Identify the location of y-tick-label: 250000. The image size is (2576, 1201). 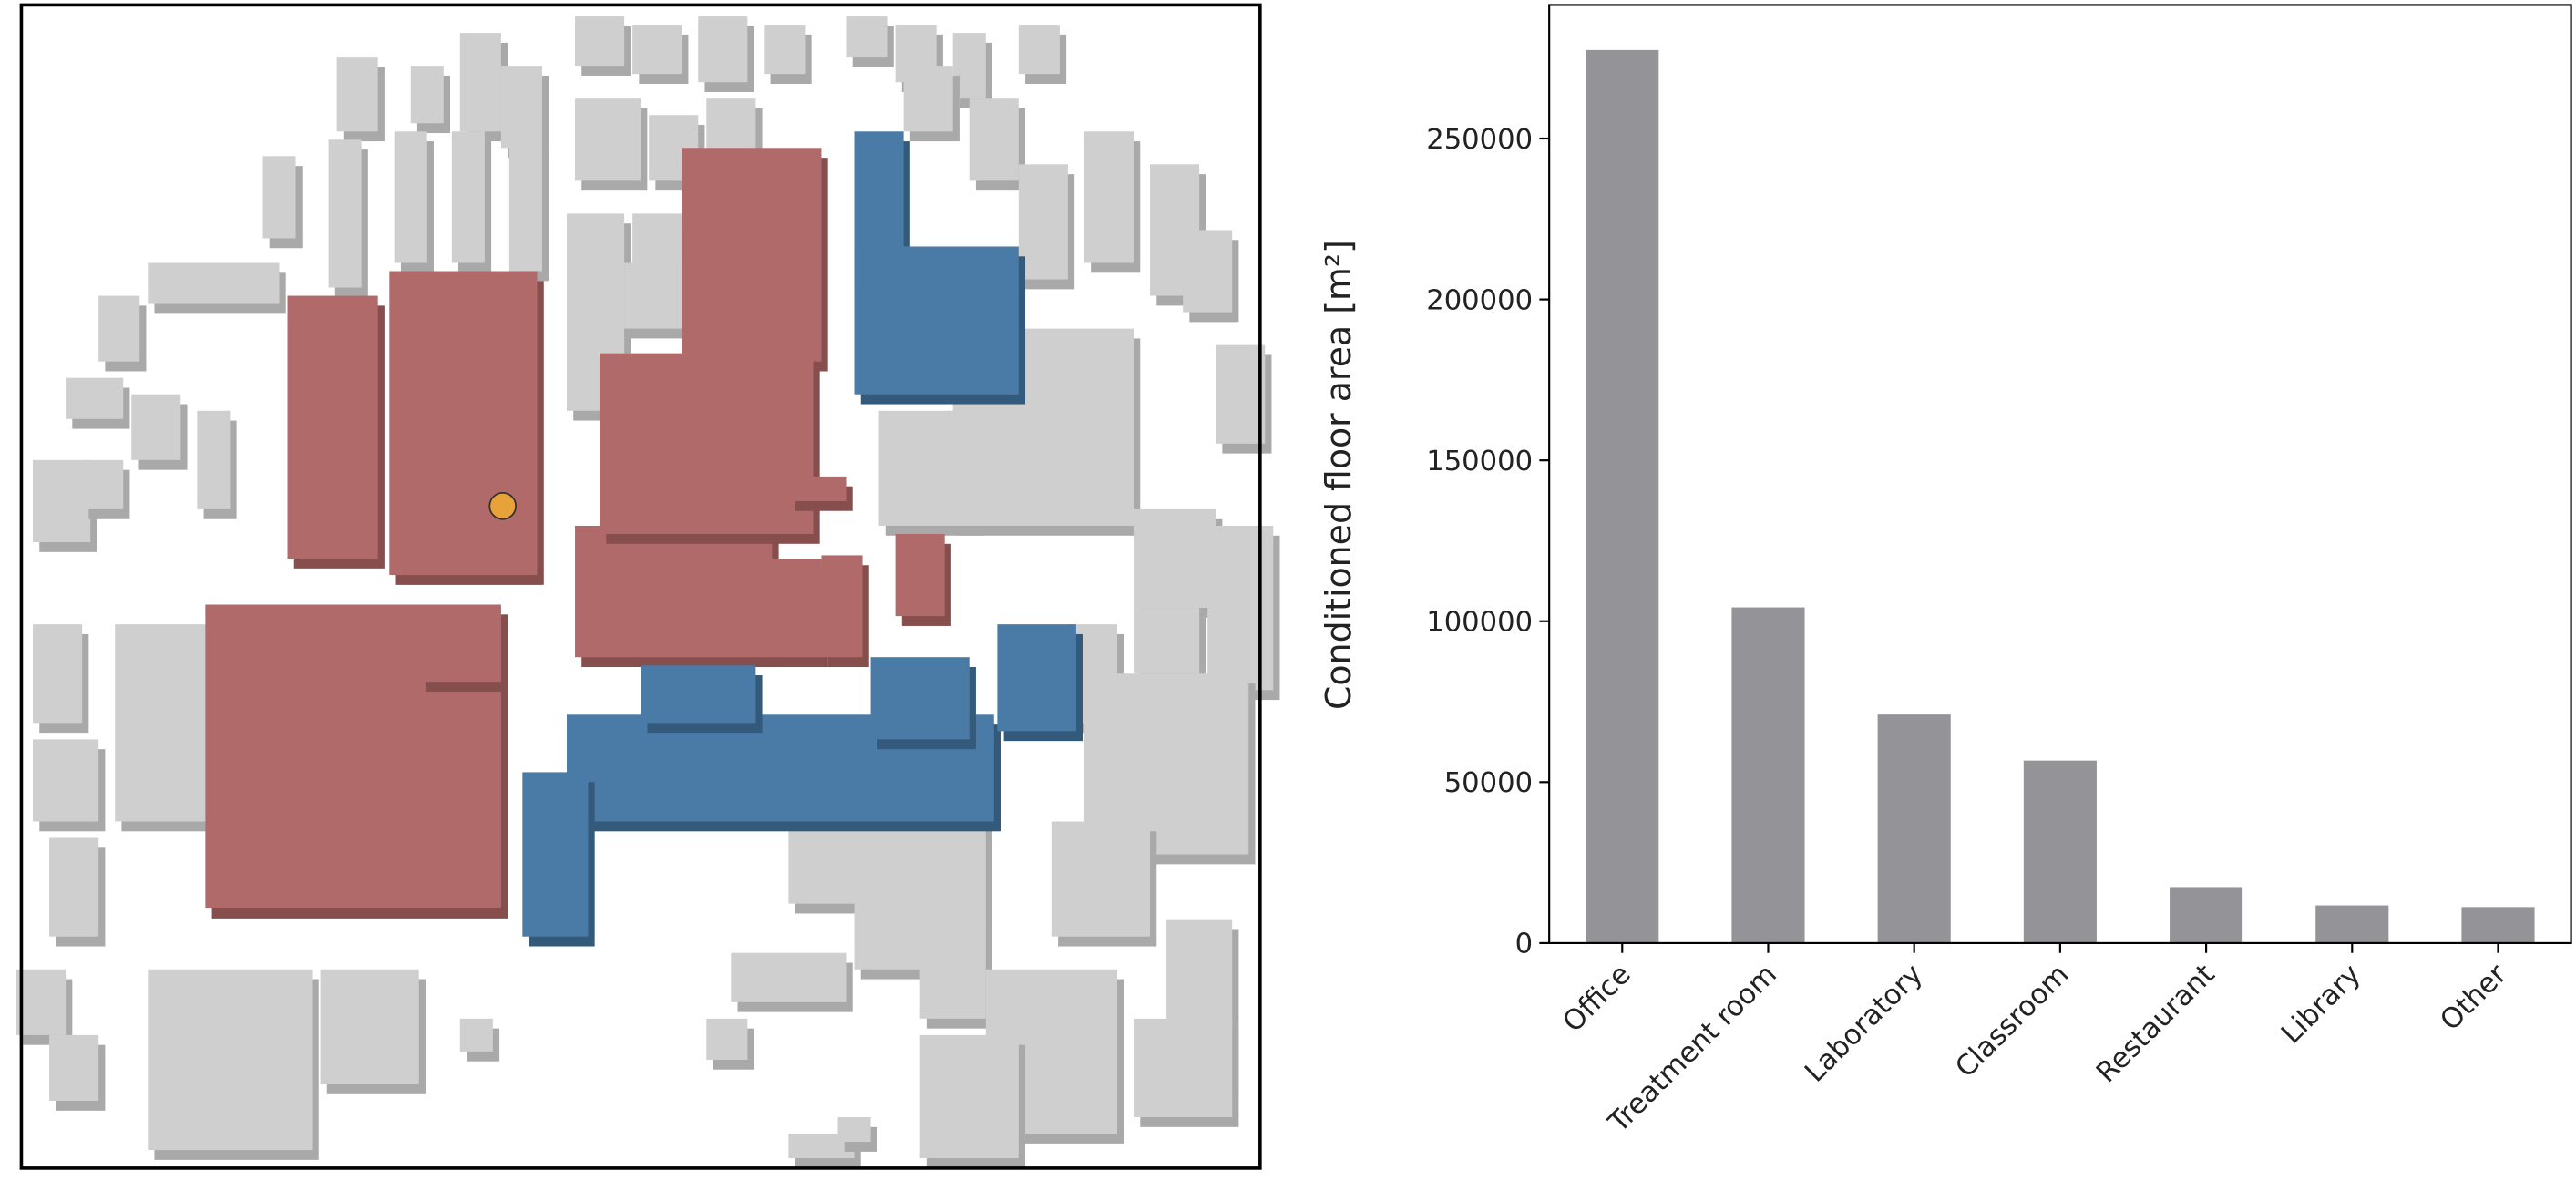
(1479, 140).